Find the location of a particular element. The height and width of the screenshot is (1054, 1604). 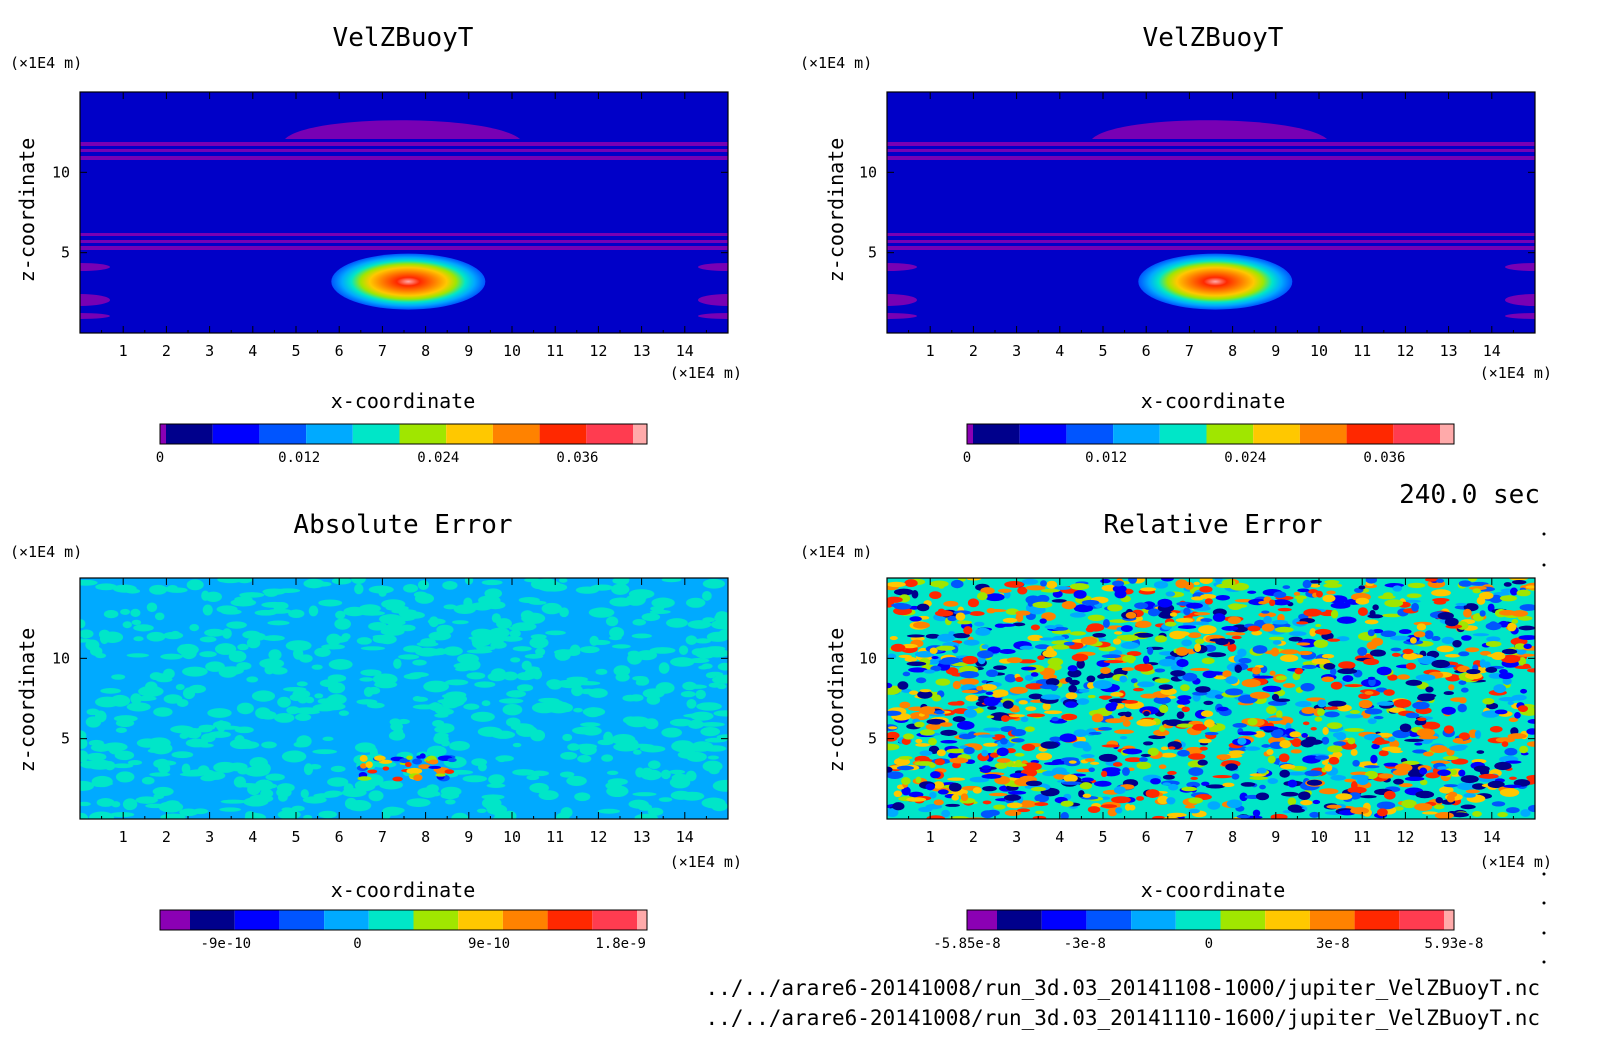

x-tick-label: 8 is located at coordinates (1232, 837).